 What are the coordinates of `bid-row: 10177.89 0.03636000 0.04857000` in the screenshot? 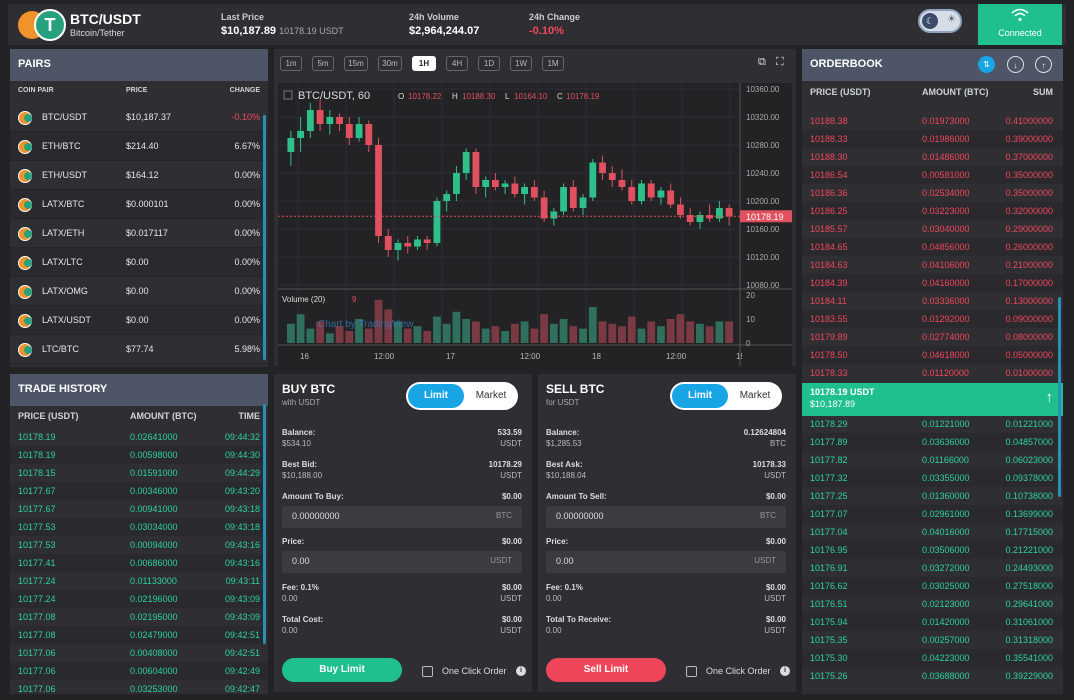 It's located at (932, 442).